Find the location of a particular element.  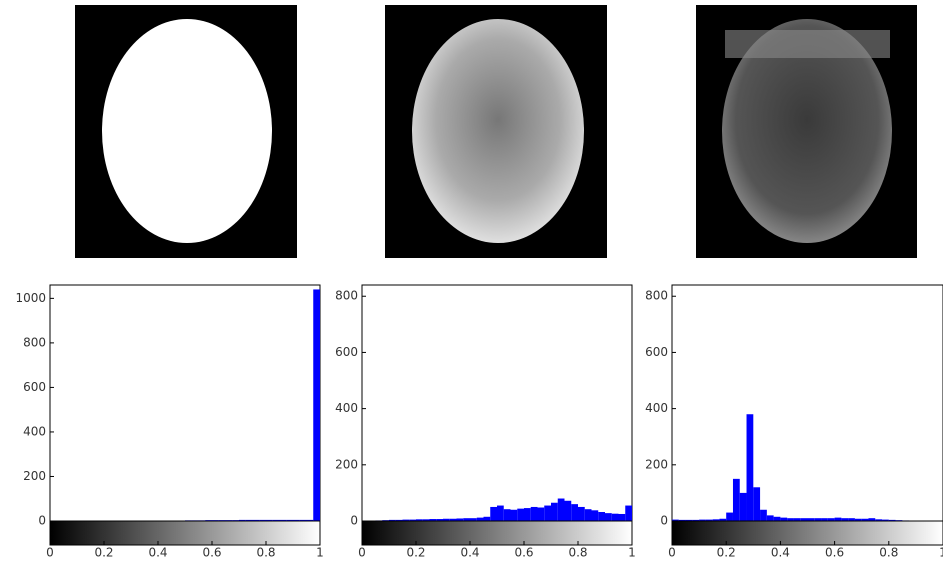

y-tick-label: 600 is located at coordinates (346, 352).